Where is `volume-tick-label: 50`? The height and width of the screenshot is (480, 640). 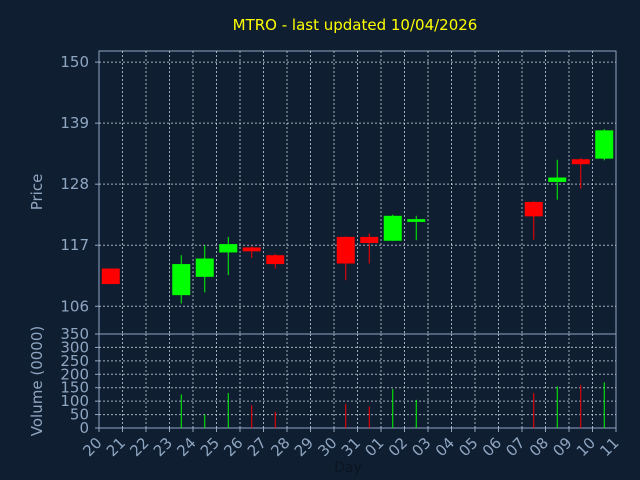
volume-tick-label: 50 is located at coordinates (79, 415).